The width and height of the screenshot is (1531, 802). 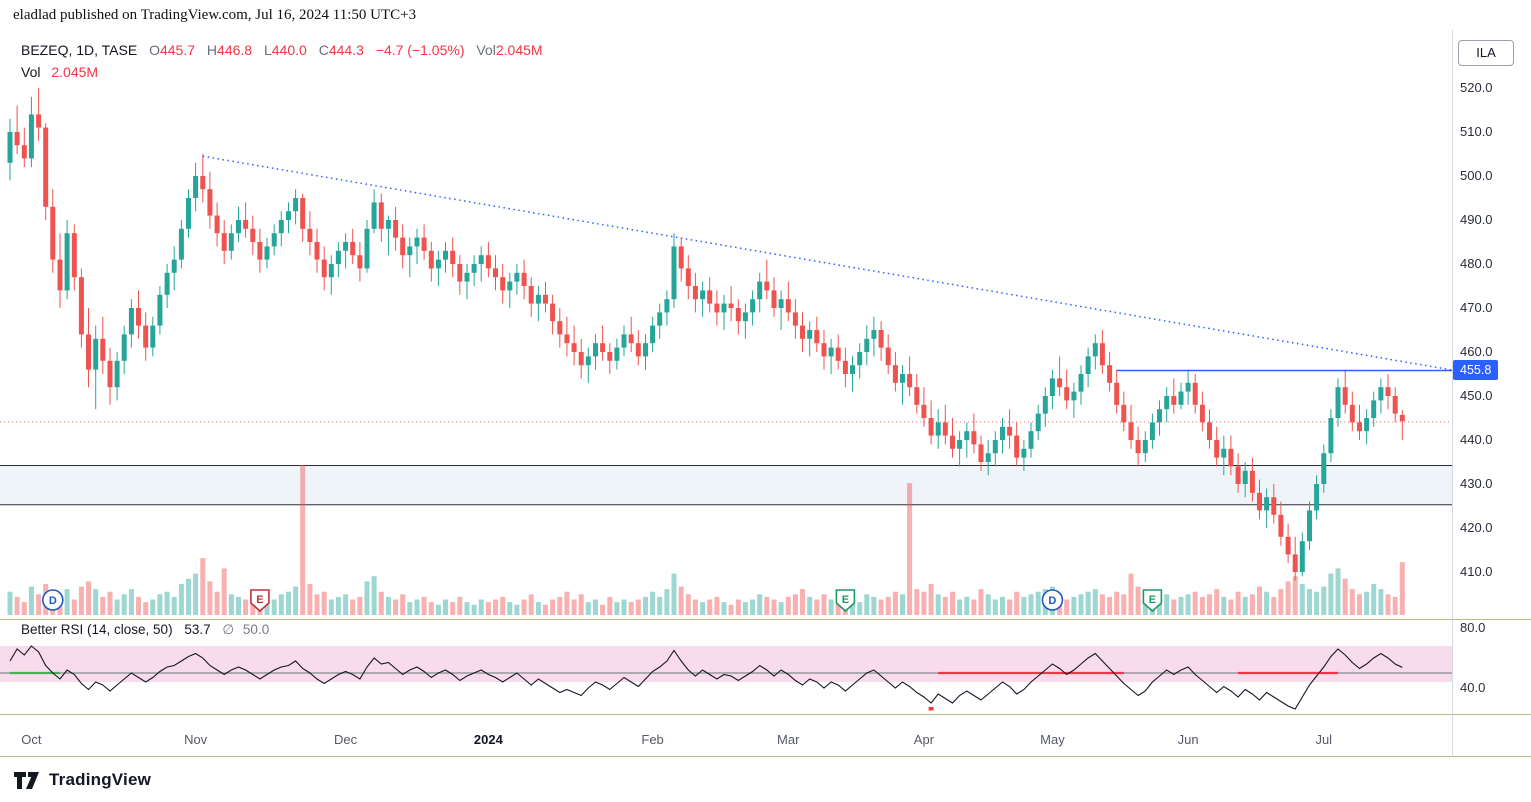 I want to click on time-axis-label: Apr, so click(x=924, y=739).